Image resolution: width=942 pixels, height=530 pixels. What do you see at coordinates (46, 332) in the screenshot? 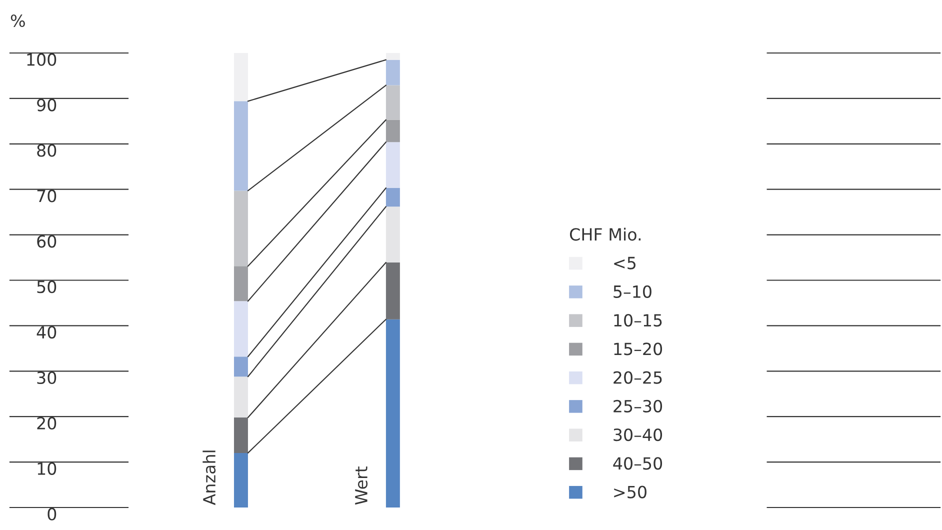
I see `y-tick-label: 40` at bounding box center [46, 332].